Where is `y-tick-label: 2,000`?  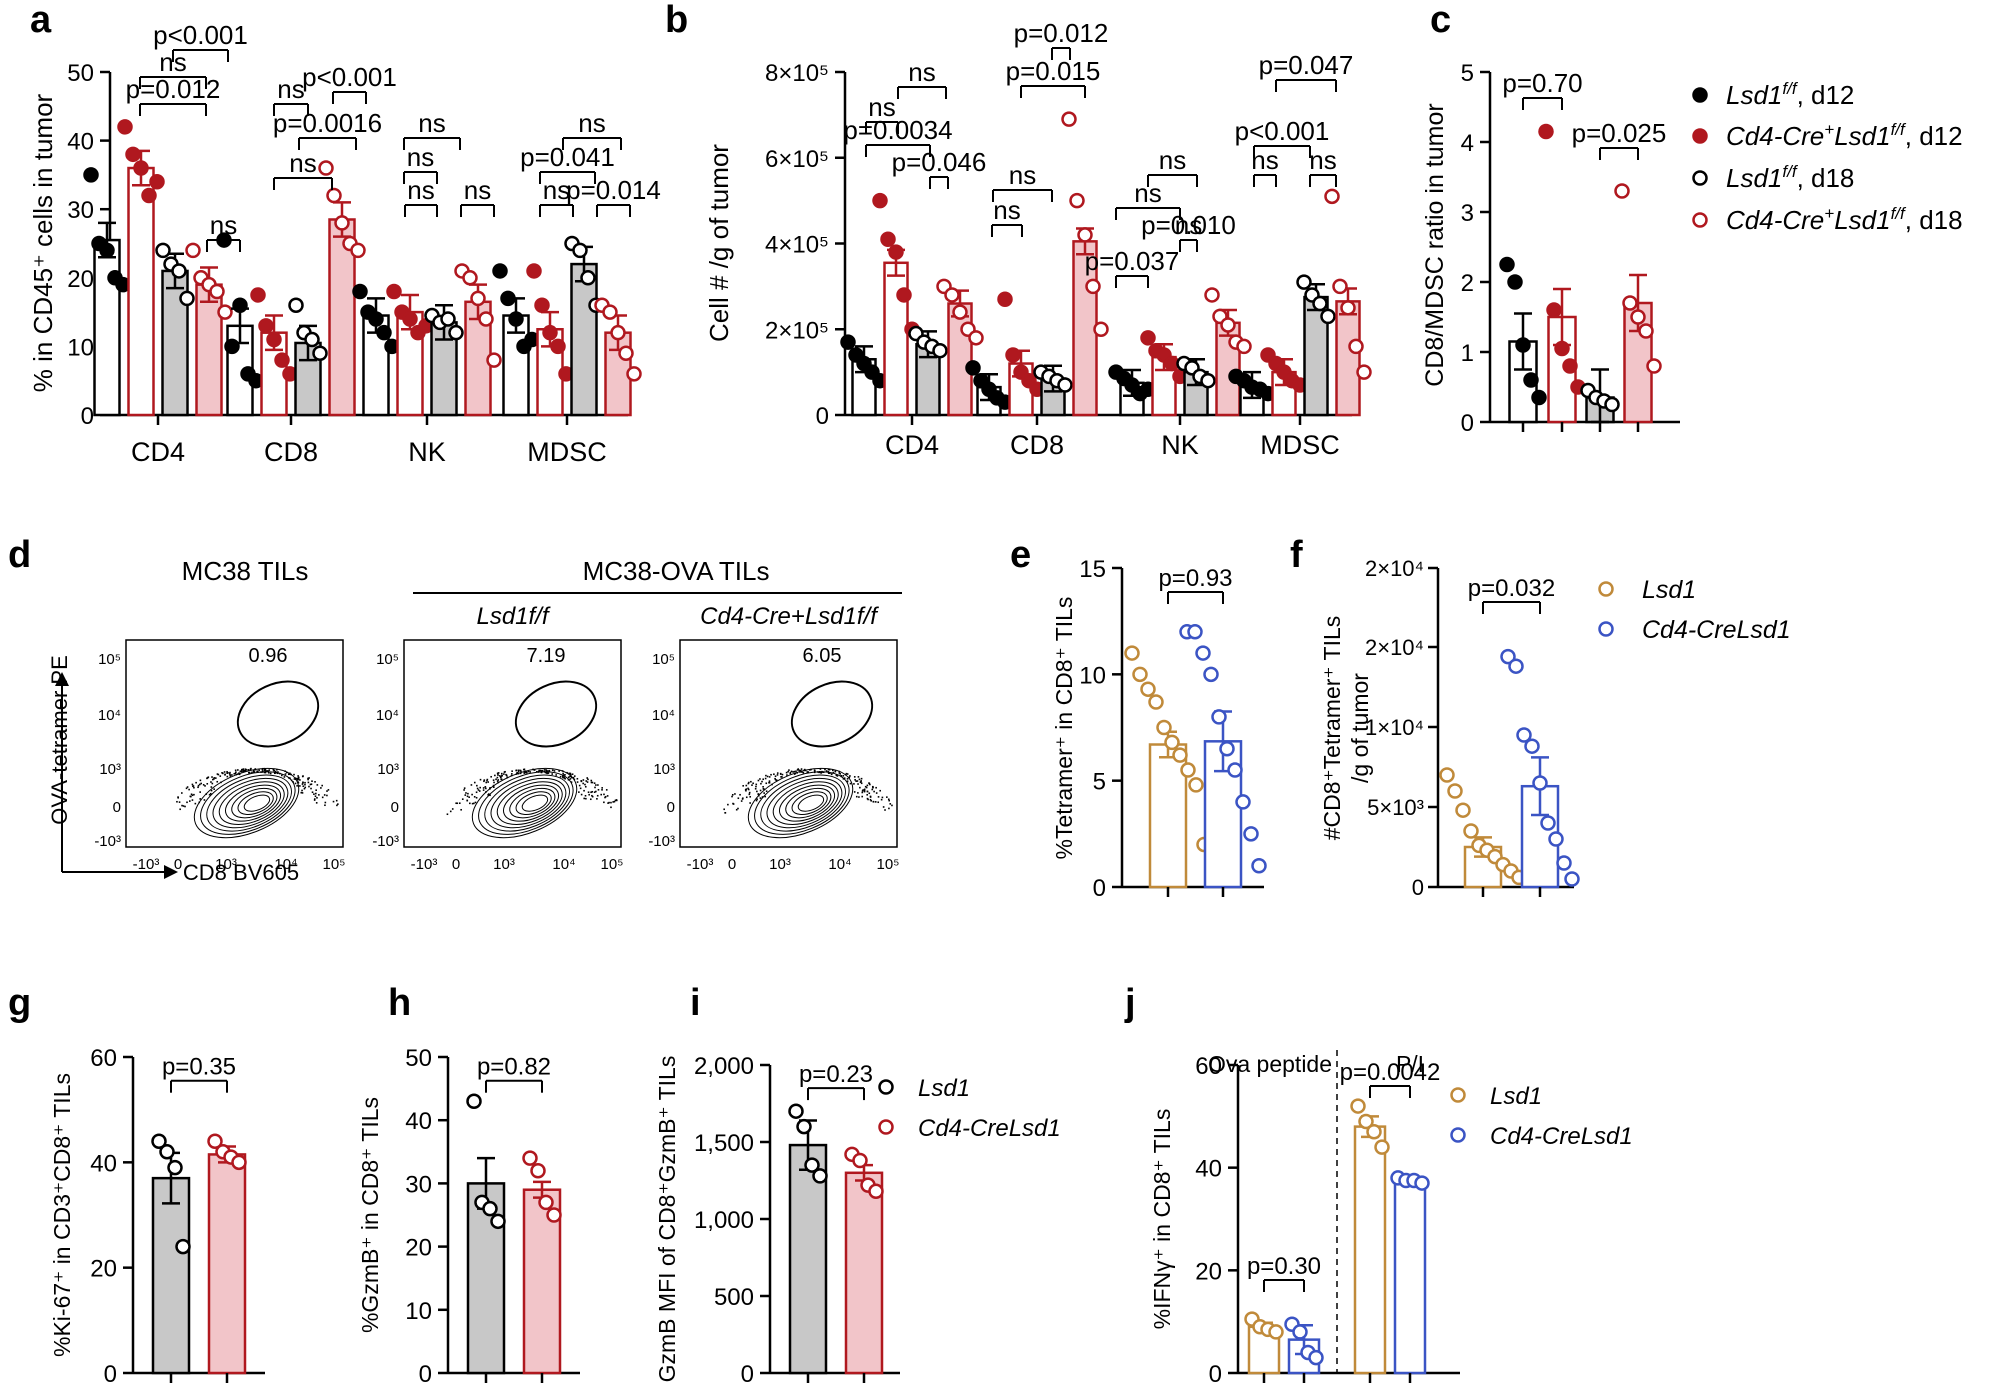 y-tick-label: 2,000 is located at coordinates (724, 1066).